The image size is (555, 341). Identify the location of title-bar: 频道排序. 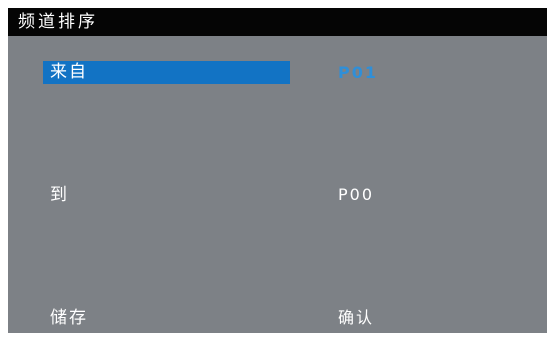
(277, 22).